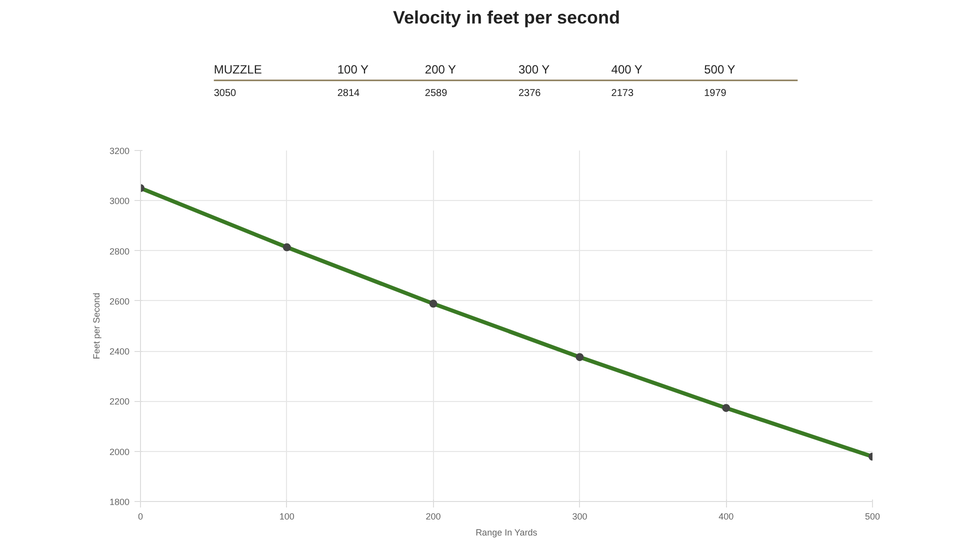 Image resolution: width=978 pixels, height=550 pixels. Describe the element at coordinates (720, 69) in the screenshot. I see `text: 500 Y` at that location.